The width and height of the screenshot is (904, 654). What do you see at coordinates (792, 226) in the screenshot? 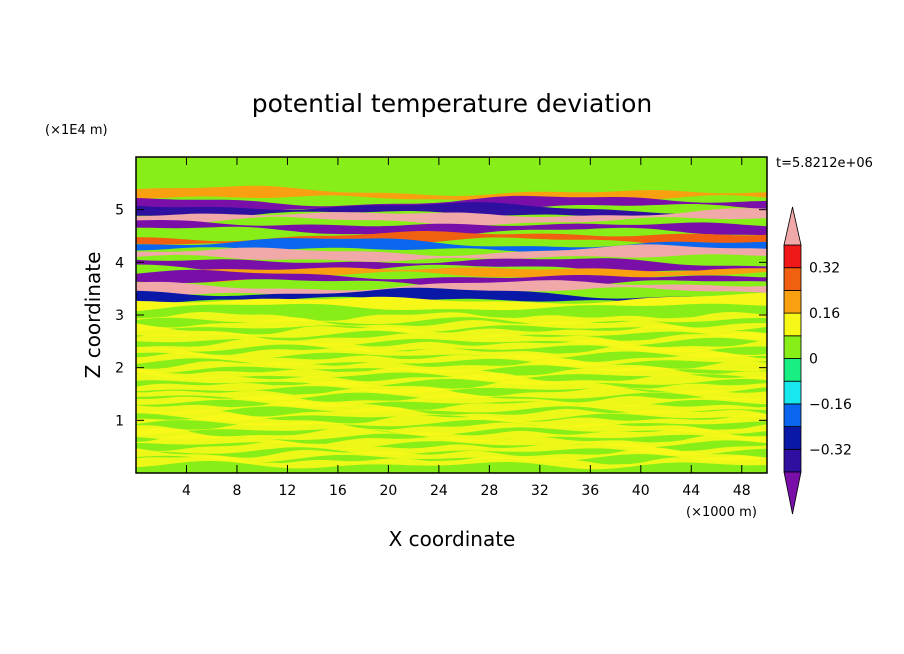
I see `colorbar-max-arrow` at bounding box center [792, 226].